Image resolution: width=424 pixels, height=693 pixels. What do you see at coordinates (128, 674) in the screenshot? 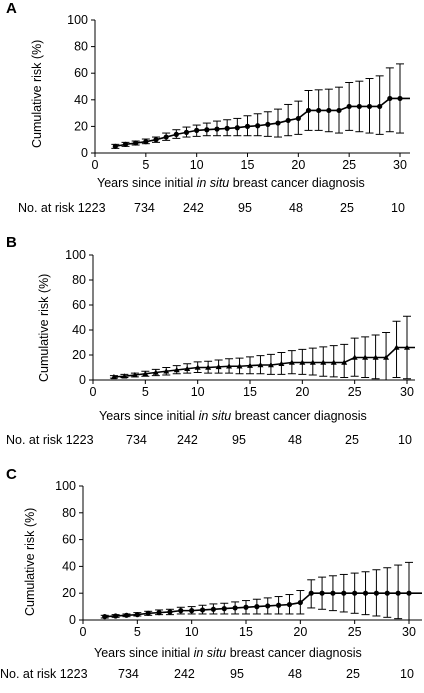
I see `risk-value: 734` at bounding box center [128, 674].